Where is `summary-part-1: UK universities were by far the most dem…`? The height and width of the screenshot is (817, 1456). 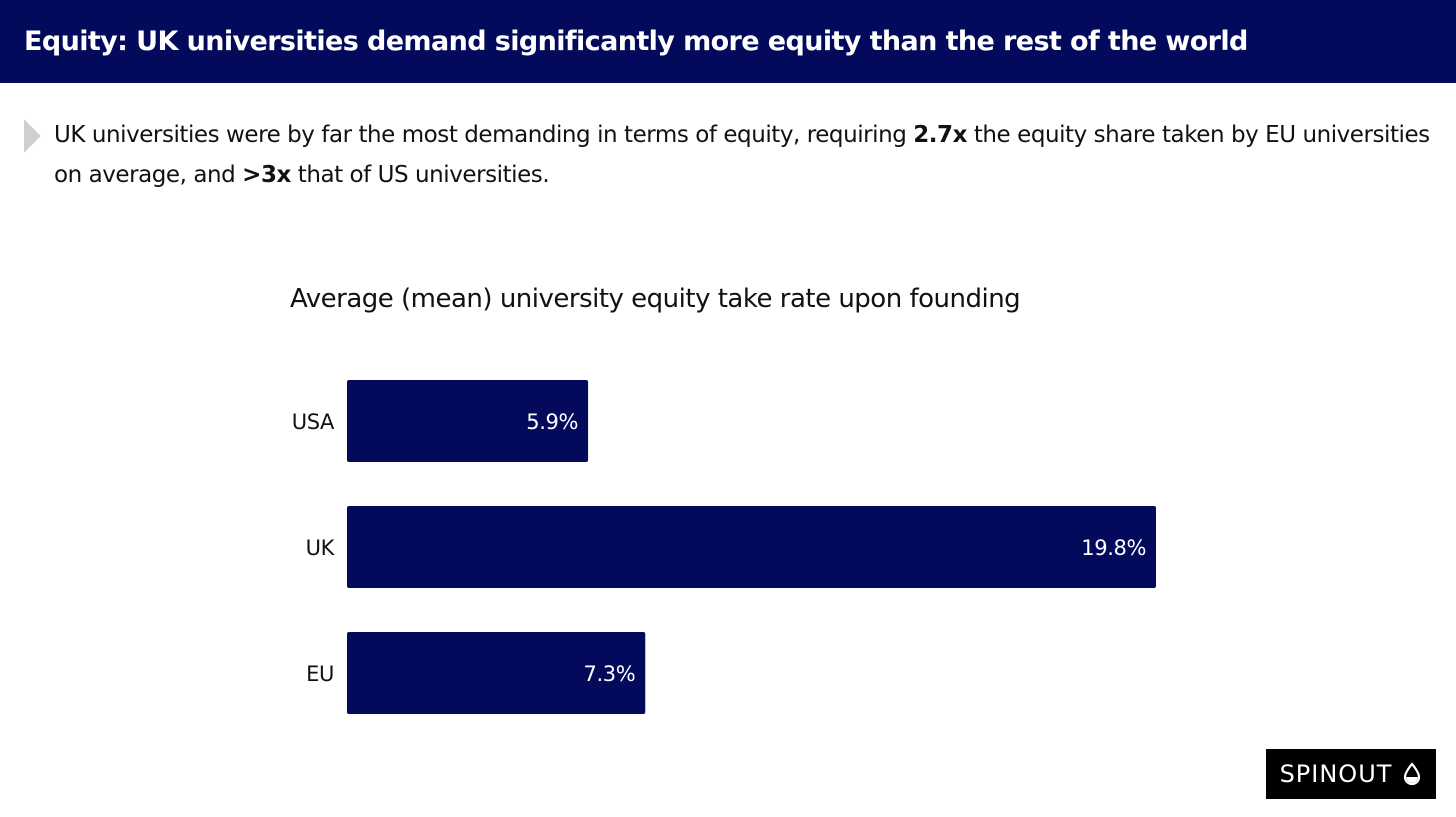 summary-part-1: UK universities were by far the most dem… is located at coordinates (484, 135).